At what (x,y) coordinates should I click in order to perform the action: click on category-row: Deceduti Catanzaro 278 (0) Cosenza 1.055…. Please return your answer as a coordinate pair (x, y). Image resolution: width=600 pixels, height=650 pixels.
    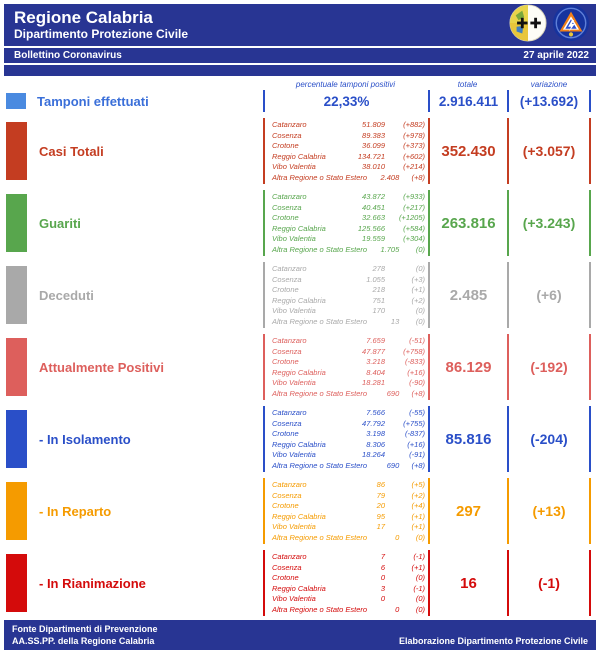
    Looking at the image, I should click on (300, 295).